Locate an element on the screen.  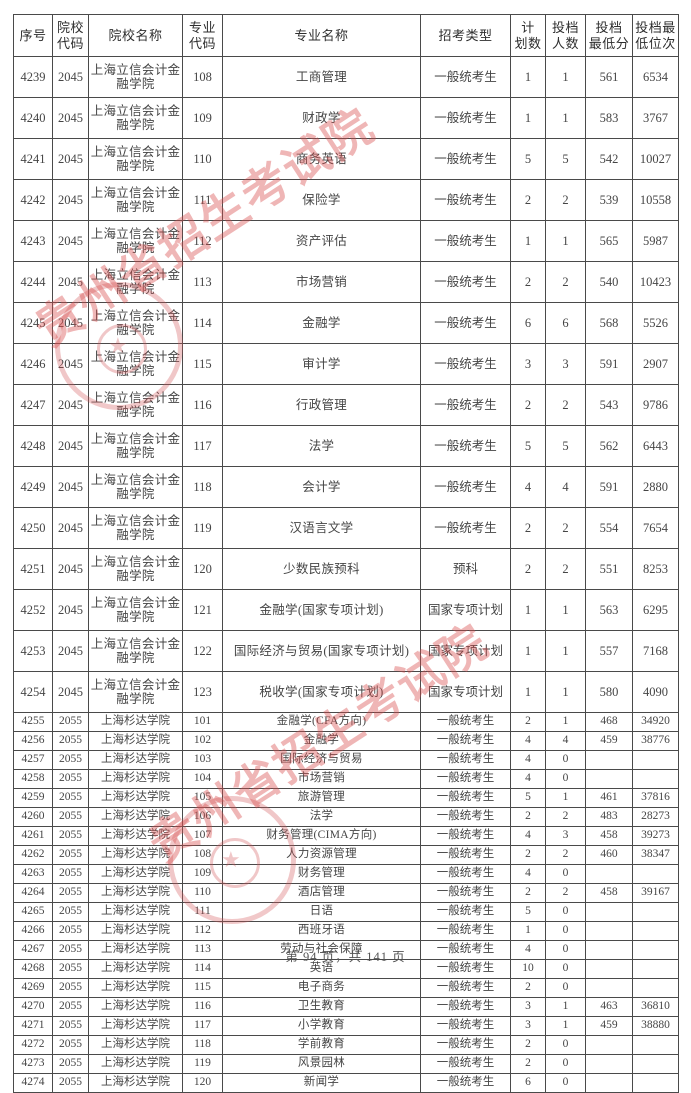
cell-min-rank: 7168 is located at coordinates (655, 651).